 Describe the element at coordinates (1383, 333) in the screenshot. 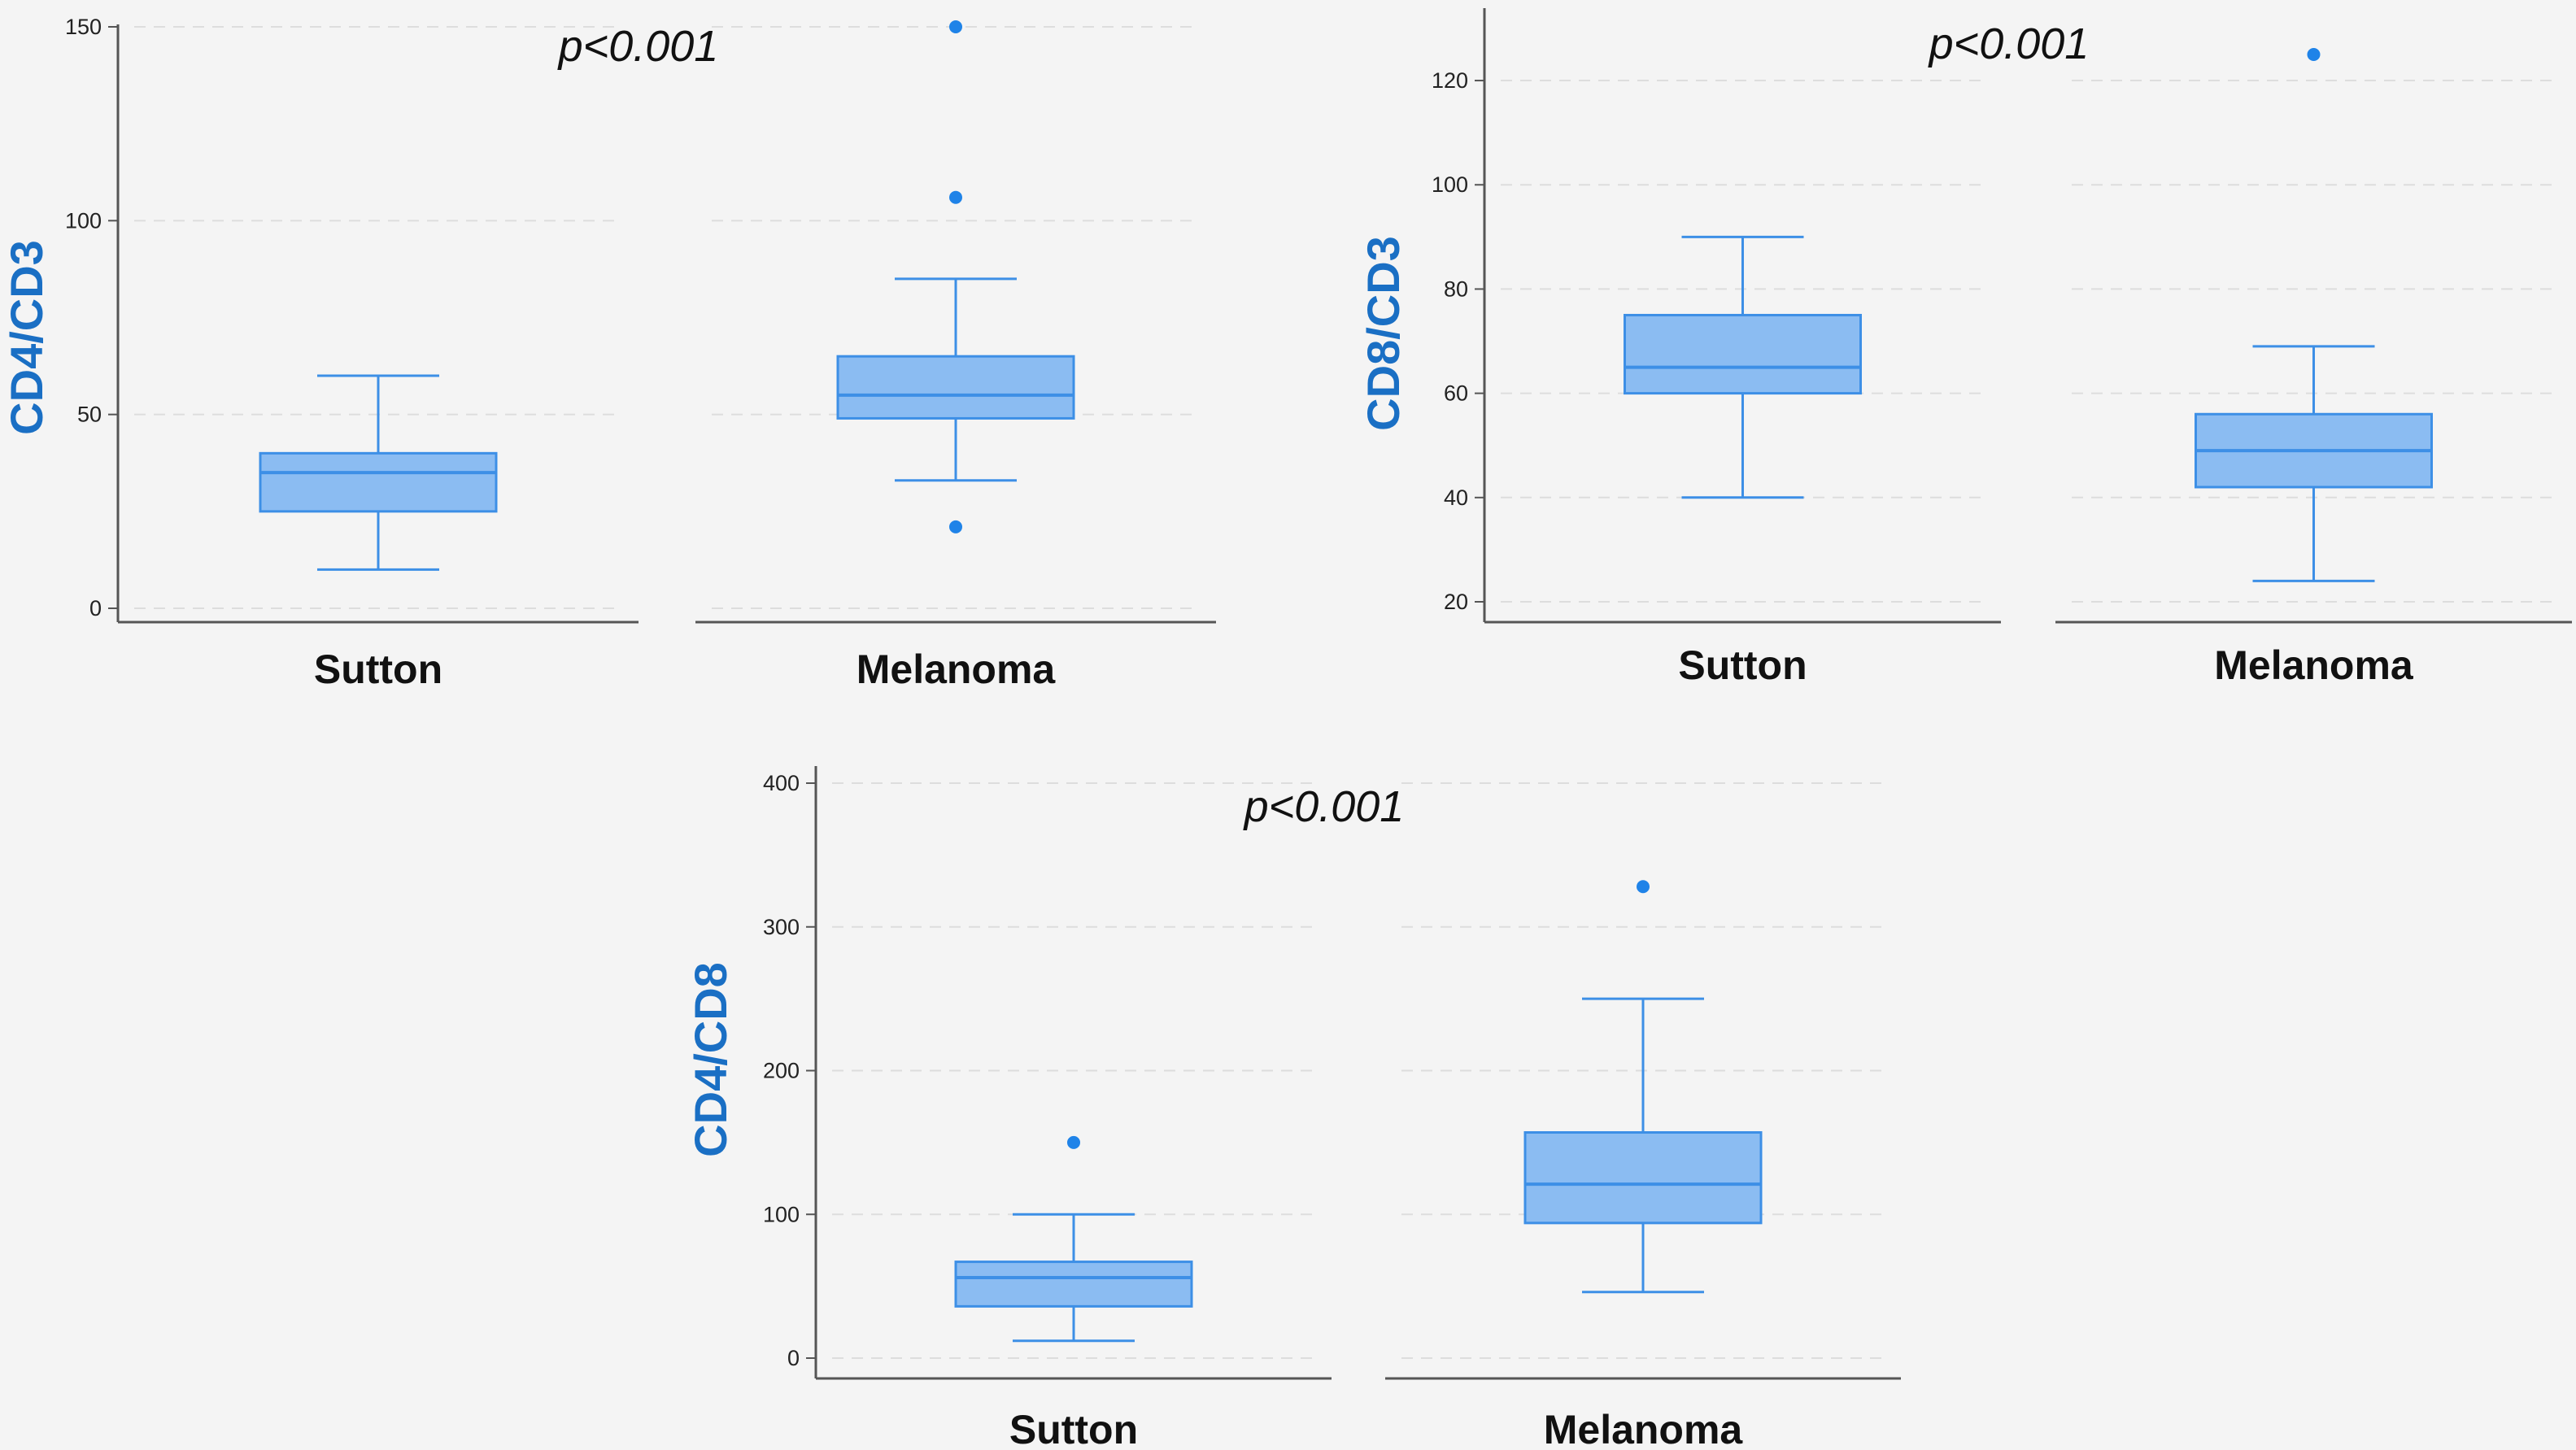

I see `y-axis-title: CD8/CD3` at that location.